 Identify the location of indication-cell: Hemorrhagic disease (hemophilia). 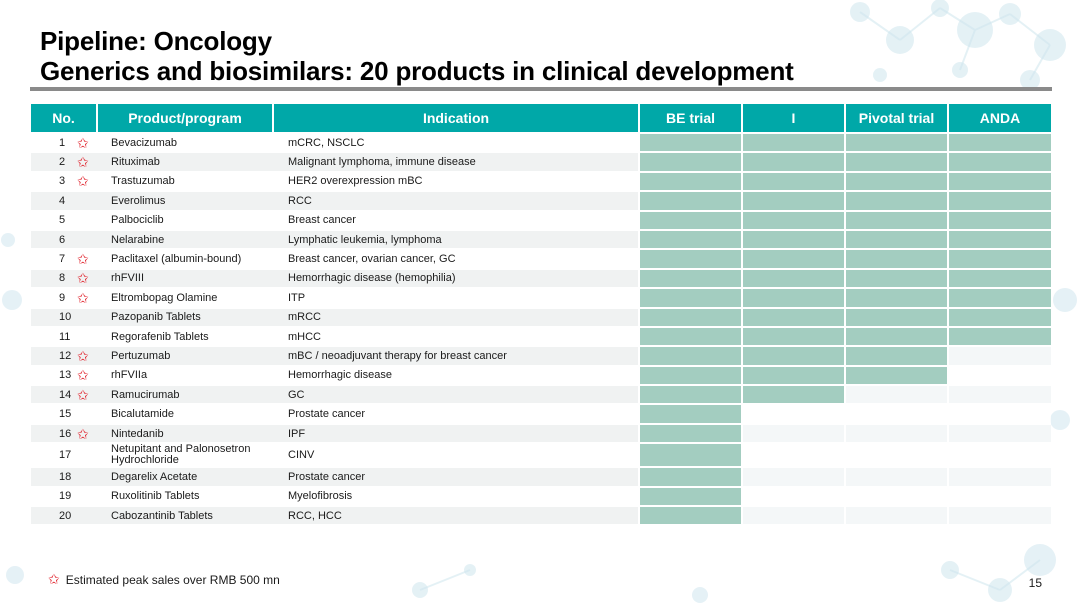
(456, 278).